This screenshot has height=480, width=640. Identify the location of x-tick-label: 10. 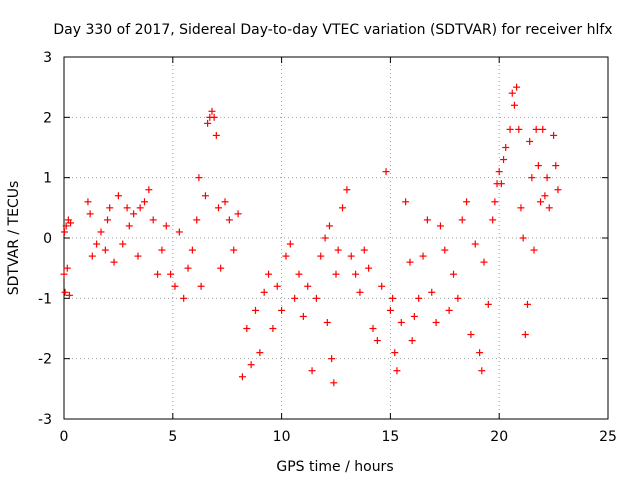
(282, 437).